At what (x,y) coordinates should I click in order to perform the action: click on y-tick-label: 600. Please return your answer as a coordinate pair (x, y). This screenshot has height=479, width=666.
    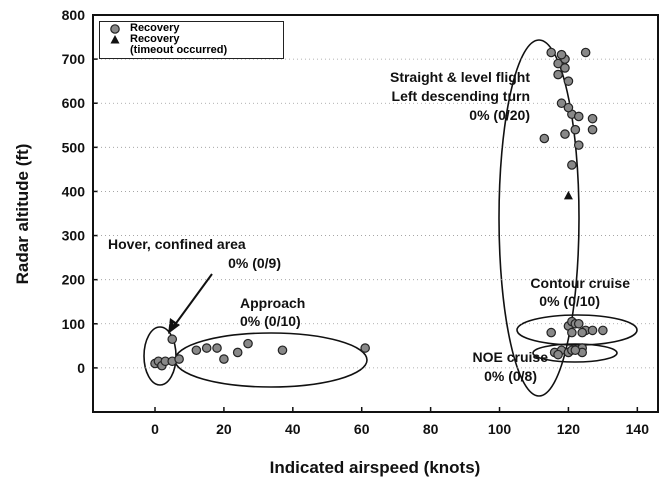
    Looking at the image, I should click on (74, 103).